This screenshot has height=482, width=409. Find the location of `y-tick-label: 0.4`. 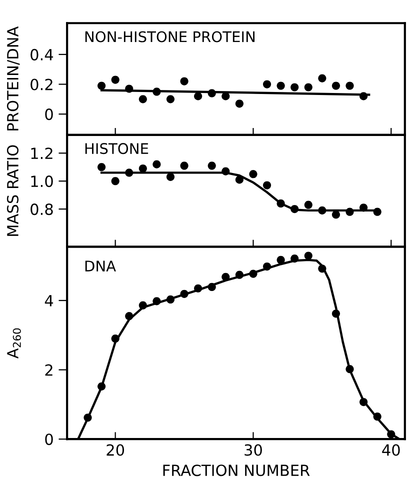

y-tick-label: 0.4 is located at coordinates (42, 54).